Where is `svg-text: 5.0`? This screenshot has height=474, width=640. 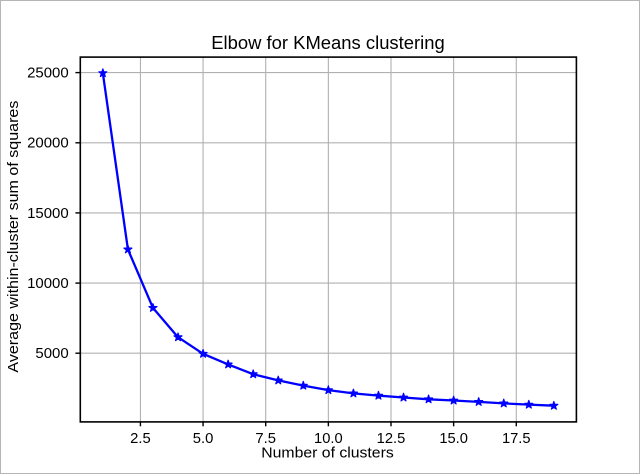
svg-text: 5.0 is located at coordinates (203, 439).